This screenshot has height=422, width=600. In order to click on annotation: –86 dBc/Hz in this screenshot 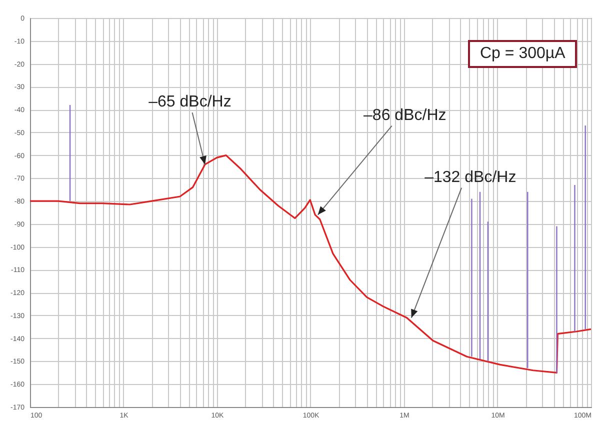, I will do `click(405, 115)`.